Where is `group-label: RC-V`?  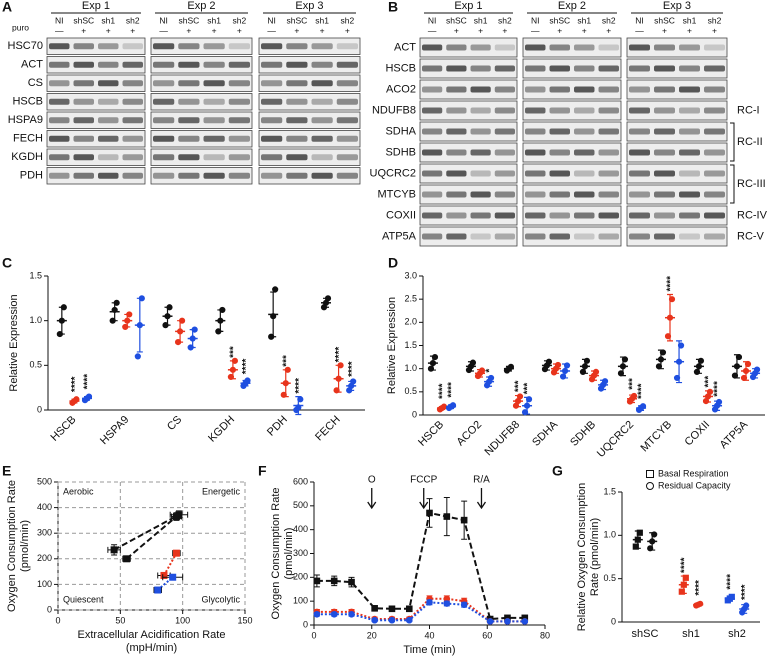 group-label: RC-V is located at coordinates (751, 236).